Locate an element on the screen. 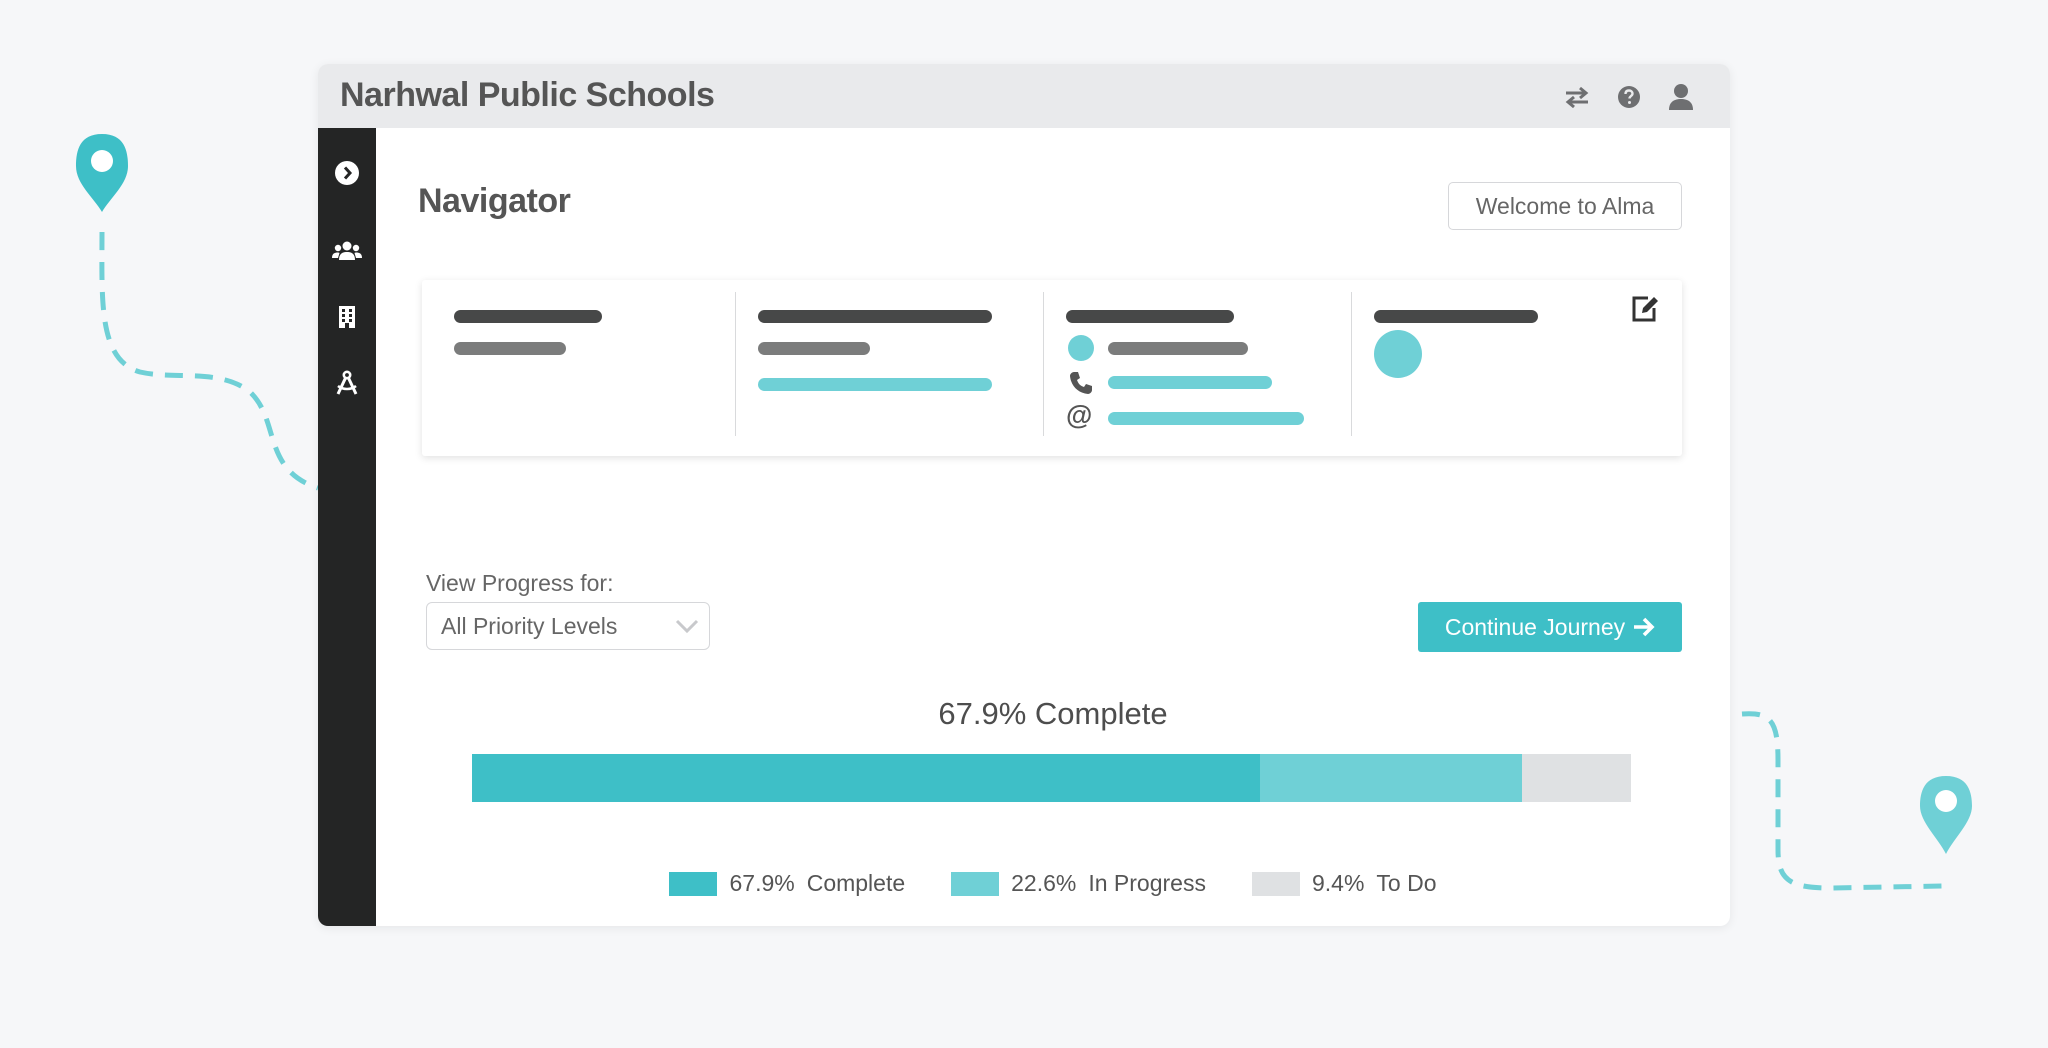 Image resolution: width=2048 pixels, height=1048 pixels. status-dot is located at coordinates (1081, 348).